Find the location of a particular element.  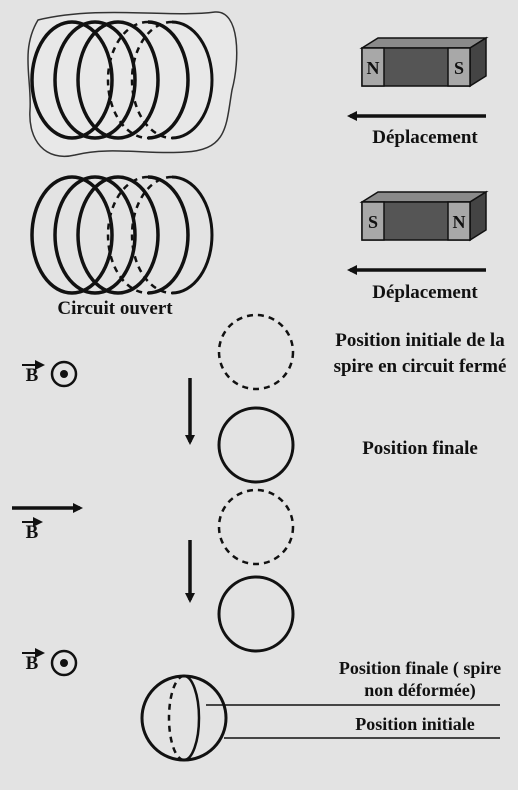

b-symbol-2: B is located at coordinates (32, 532).